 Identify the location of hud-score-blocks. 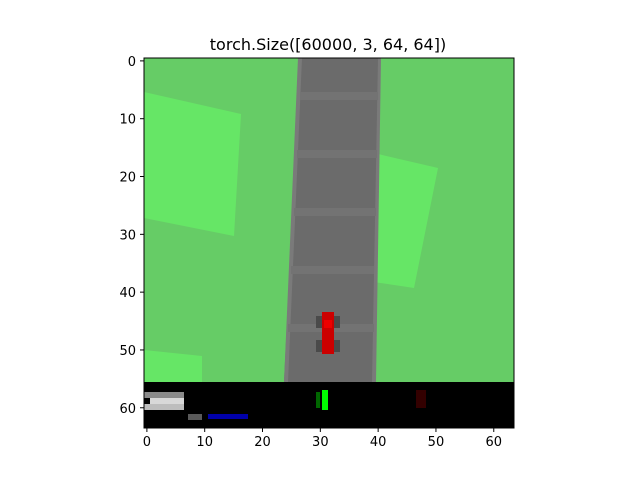
(196, 406).